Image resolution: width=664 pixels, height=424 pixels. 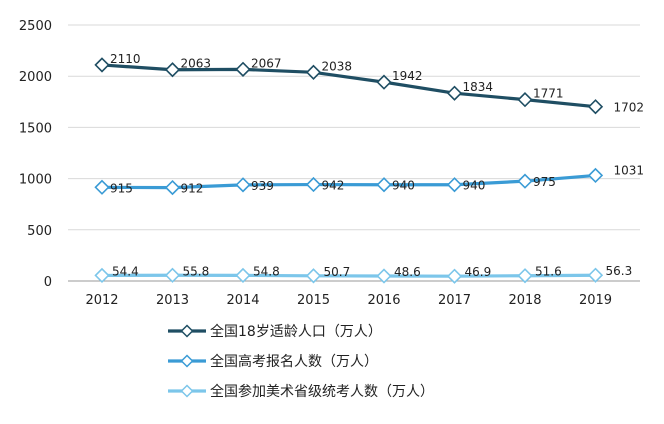 What do you see at coordinates (407, 76) in the screenshot?
I see `data-label: 1942` at bounding box center [407, 76].